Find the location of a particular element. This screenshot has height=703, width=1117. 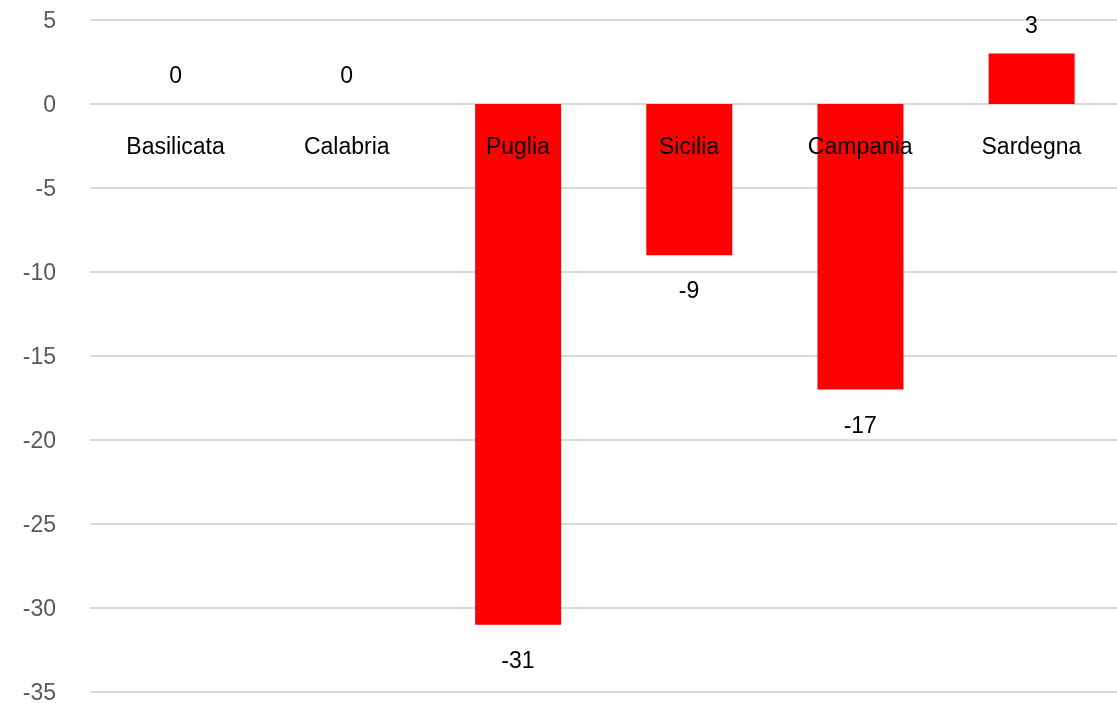

x-tick-label: Sicilia is located at coordinates (689, 146).